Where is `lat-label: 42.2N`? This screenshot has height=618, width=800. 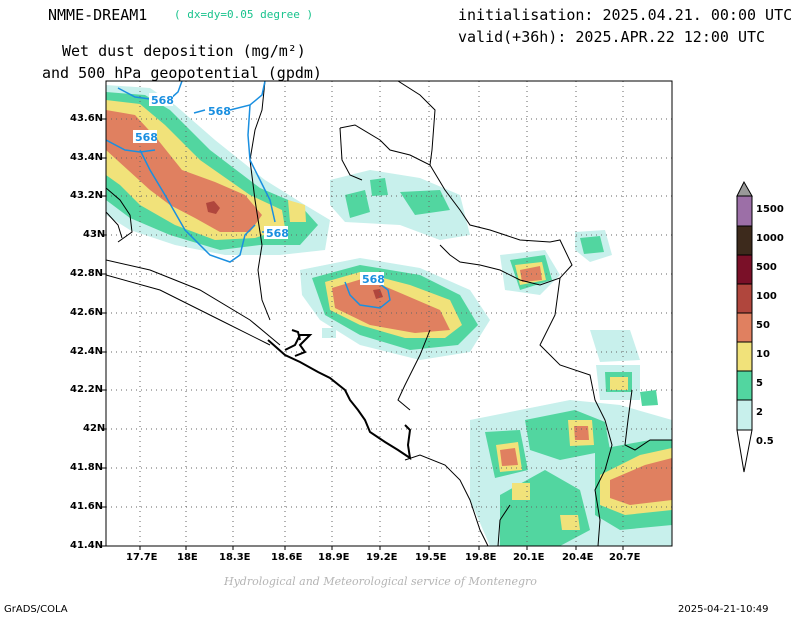
lat-label: 42.2N is located at coordinates (87, 389).